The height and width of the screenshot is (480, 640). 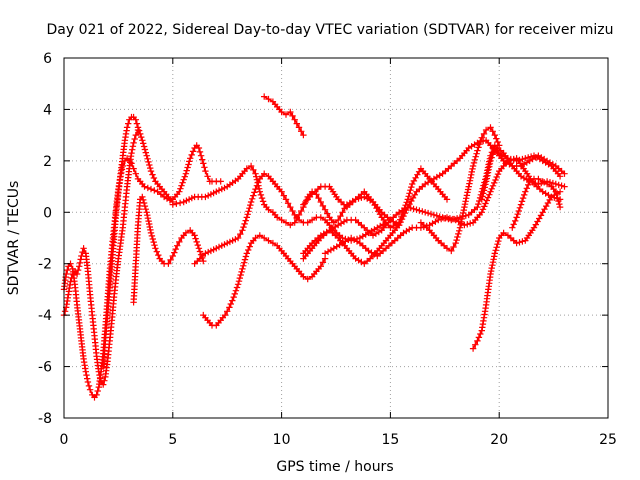 I want to click on x-tick-label: 5, so click(x=172, y=440).